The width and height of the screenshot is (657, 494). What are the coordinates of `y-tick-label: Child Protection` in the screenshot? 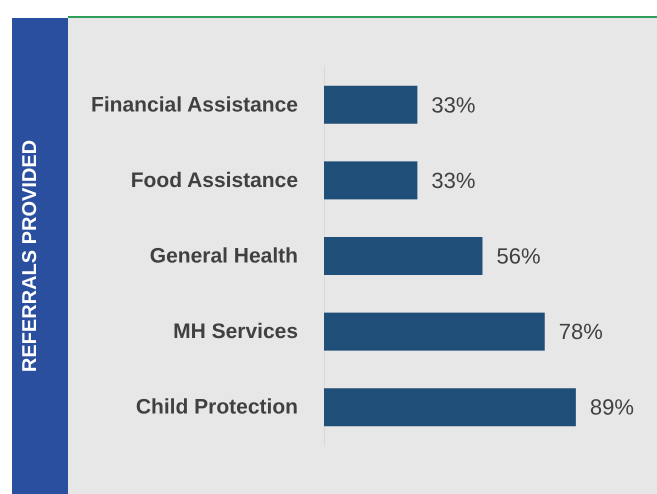 It's located at (217, 407).